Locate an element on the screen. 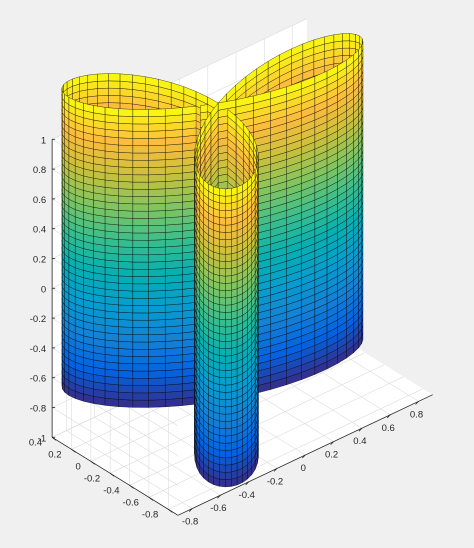  x-tick-label: -0.2 is located at coordinates (275, 481).